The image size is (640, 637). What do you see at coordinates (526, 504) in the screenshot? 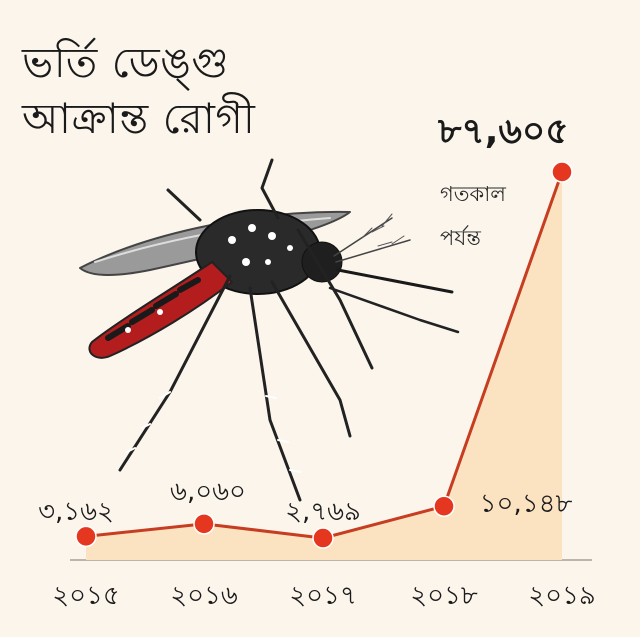
I see `data-label-4: ১০,১৪৮` at bounding box center [526, 504].